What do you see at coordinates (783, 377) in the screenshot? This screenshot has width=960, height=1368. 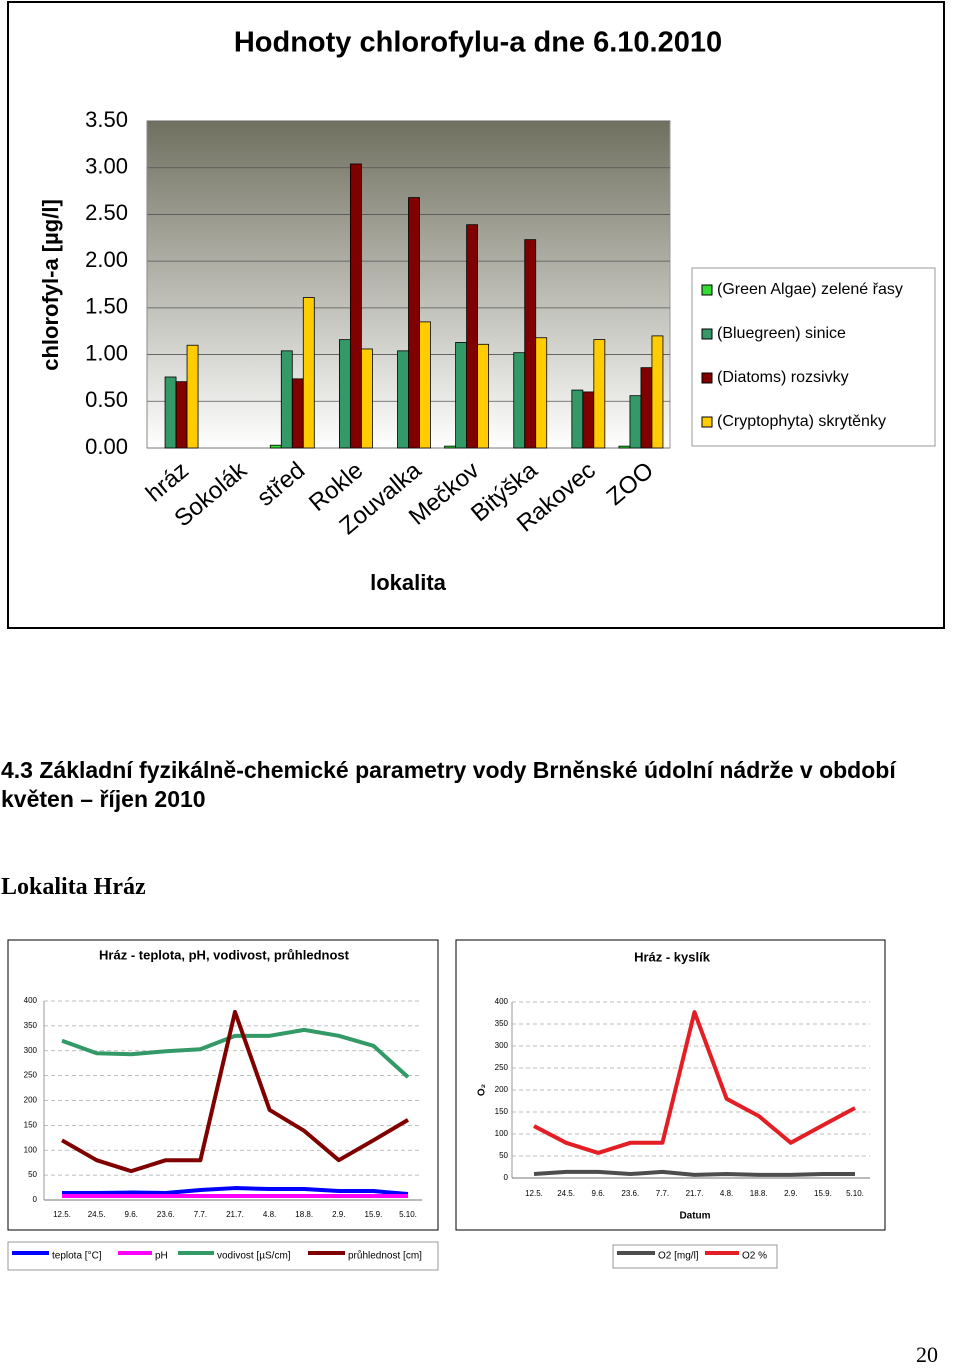 I see `legend-label: (Diatoms) rozsivky` at bounding box center [783, 377].